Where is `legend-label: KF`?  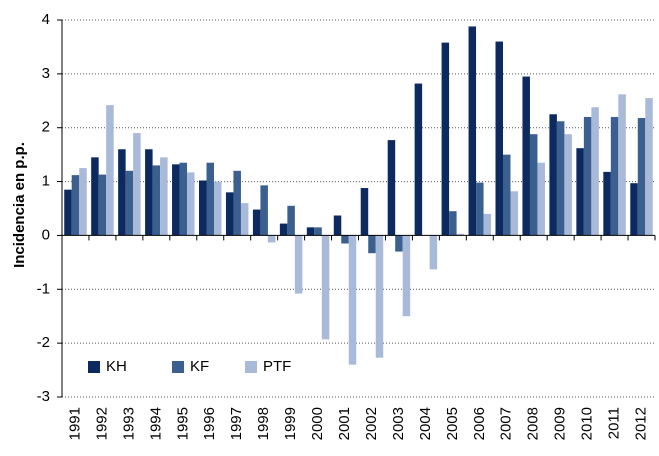 legend-label: KF is located at coordinates (199, 366).